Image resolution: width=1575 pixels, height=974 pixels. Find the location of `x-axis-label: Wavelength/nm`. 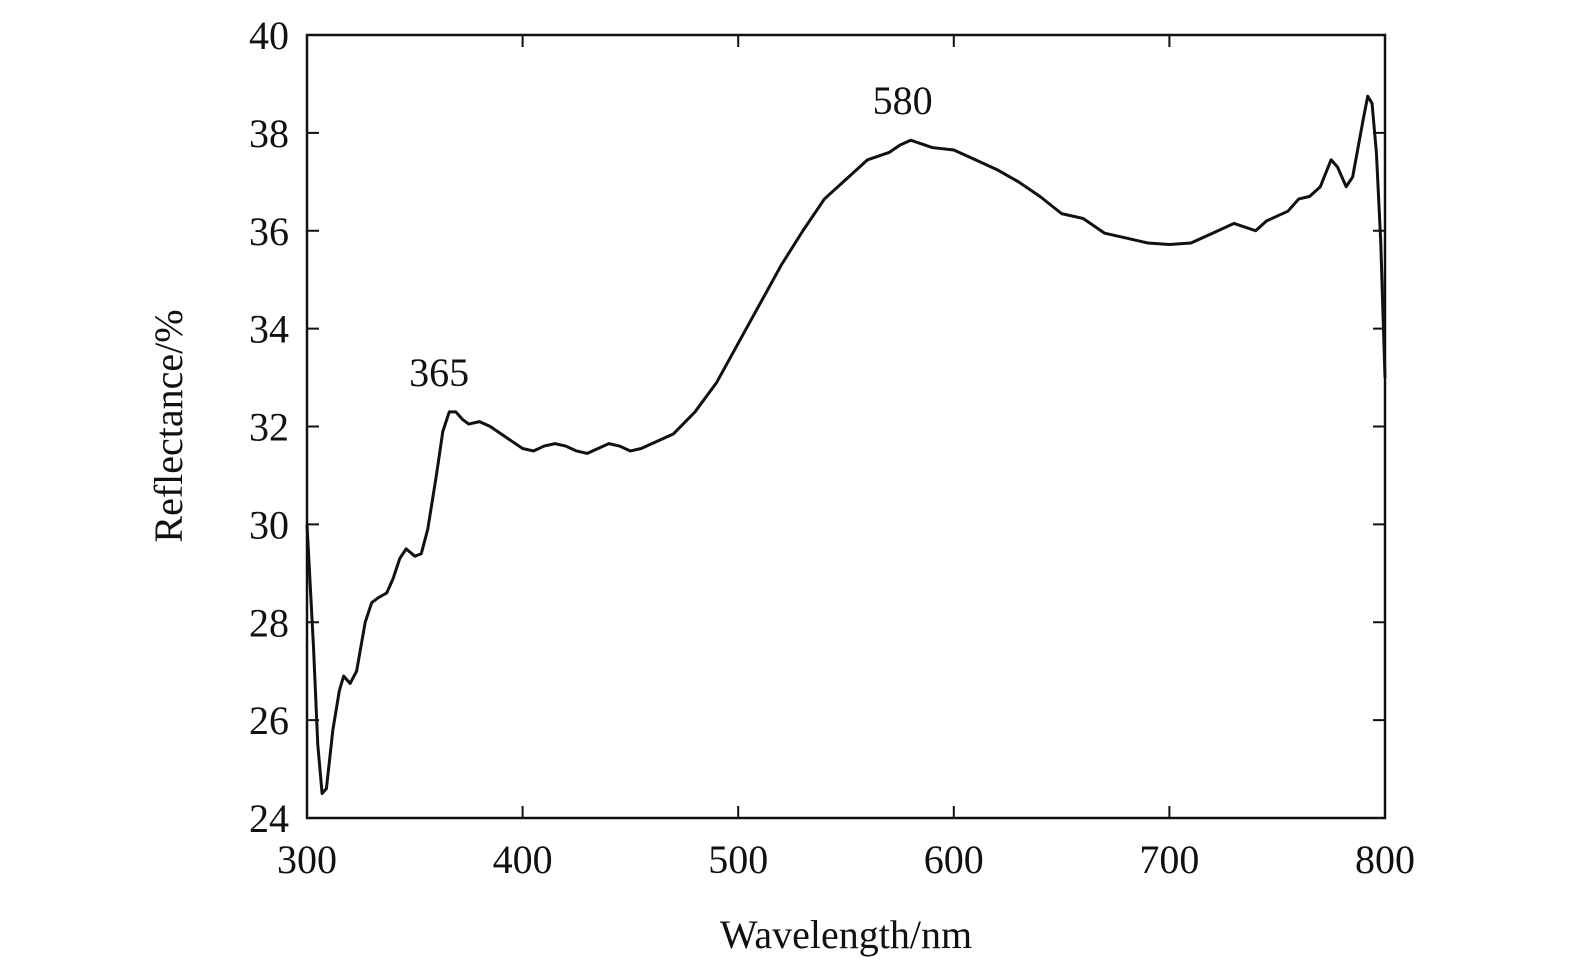

x-axis-label: Wavelength/nm is located at coordinates (846, 934).